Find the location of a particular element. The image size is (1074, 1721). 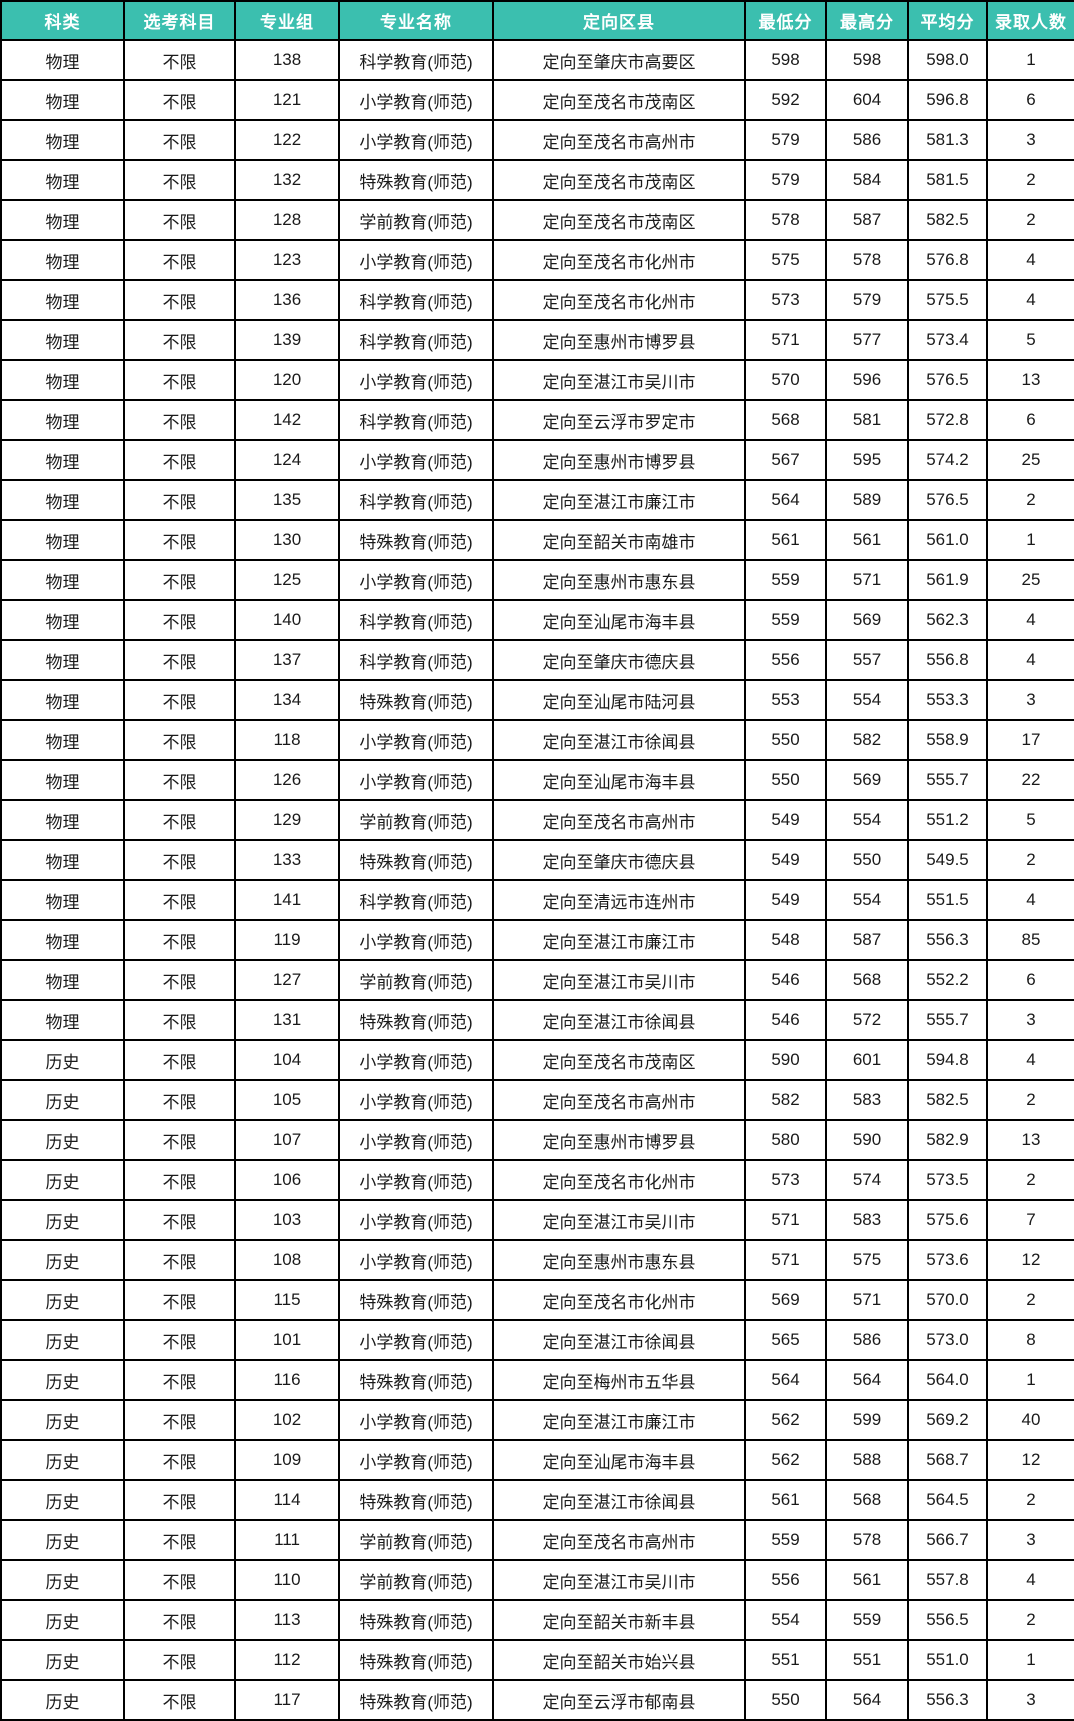

table-cell: 118 is located at coordinates (287, 740).